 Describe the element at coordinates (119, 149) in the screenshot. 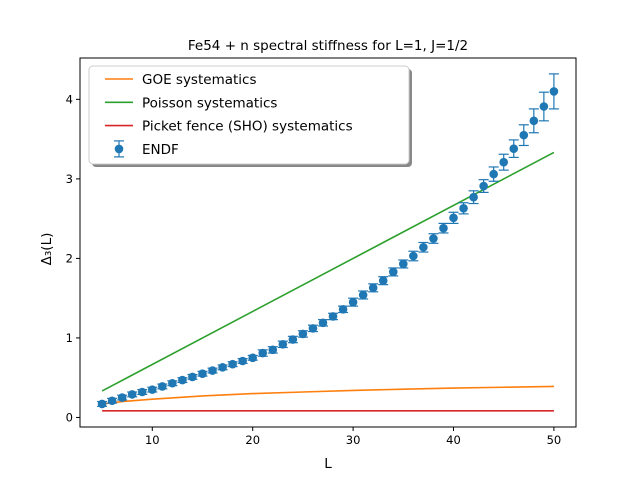

I see `legend-marker` at that location.